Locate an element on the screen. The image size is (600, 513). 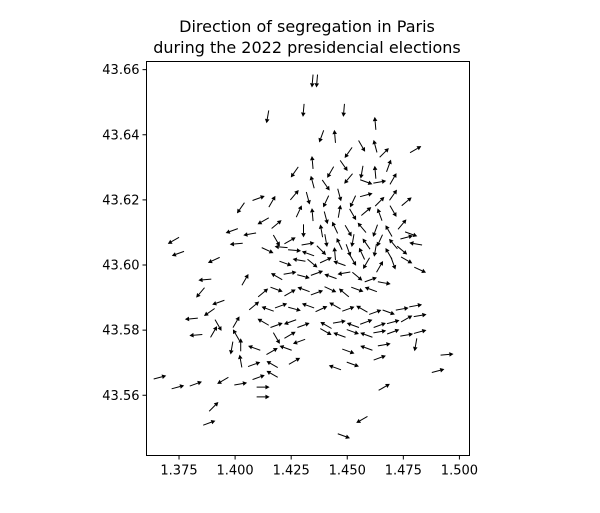
x-tick-label: 1.400 is located at coordinates (234, 471).